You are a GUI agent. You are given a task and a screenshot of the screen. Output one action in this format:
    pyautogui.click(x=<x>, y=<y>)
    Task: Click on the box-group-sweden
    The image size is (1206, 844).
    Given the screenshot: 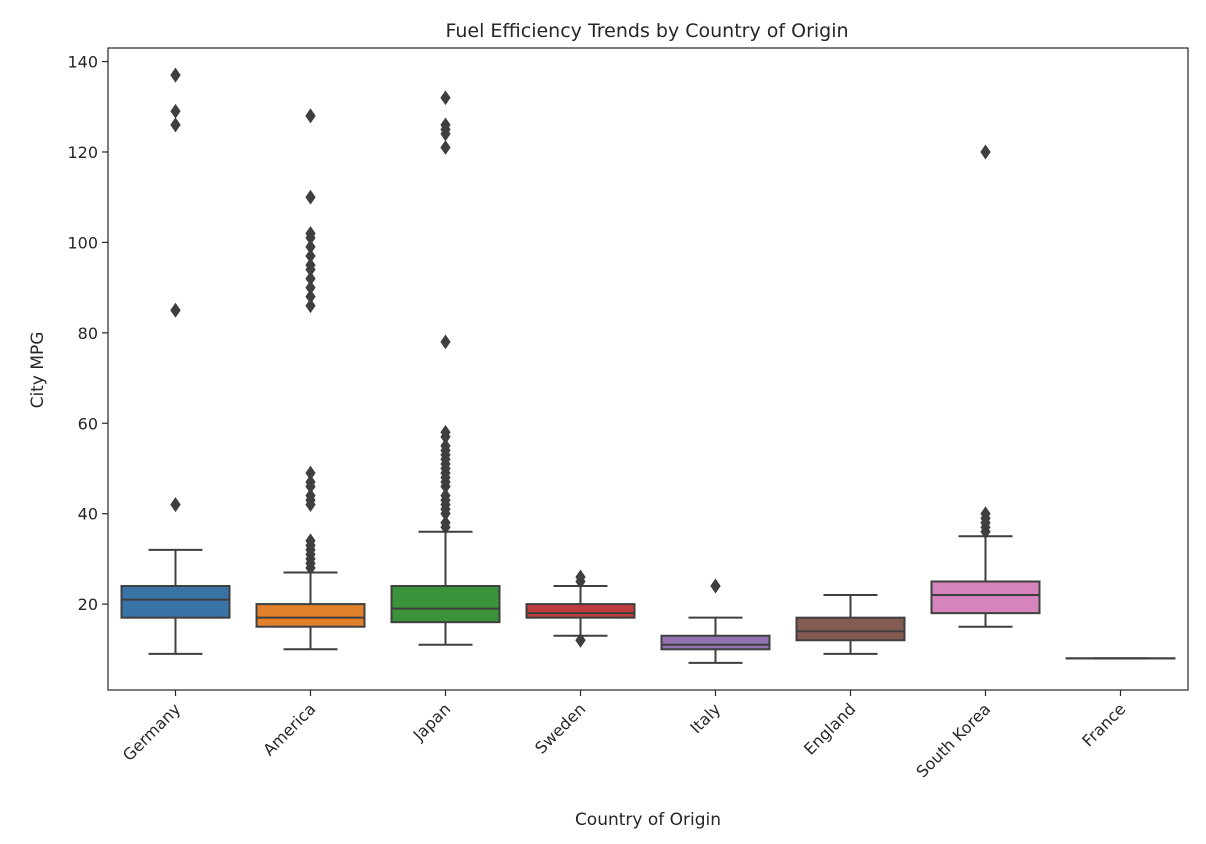 What is the action you would take?
    pyautogui.click(x=580, y=608)
    